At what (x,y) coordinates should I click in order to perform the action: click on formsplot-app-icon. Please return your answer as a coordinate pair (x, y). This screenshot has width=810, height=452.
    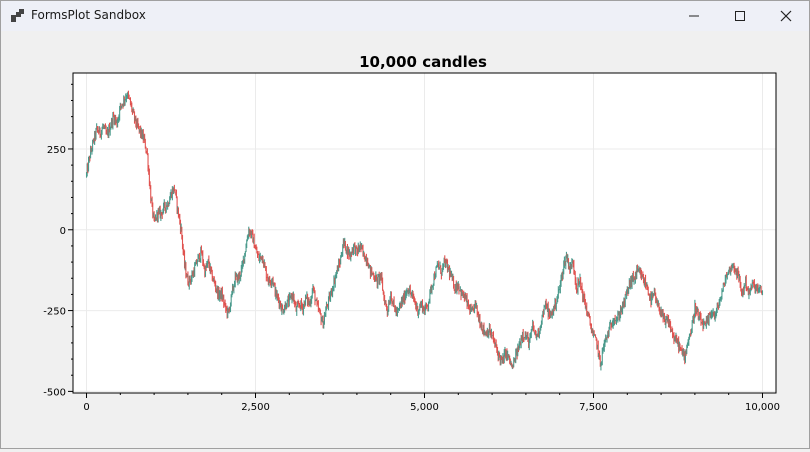
    Looking at the image, I should click on (17, 15).